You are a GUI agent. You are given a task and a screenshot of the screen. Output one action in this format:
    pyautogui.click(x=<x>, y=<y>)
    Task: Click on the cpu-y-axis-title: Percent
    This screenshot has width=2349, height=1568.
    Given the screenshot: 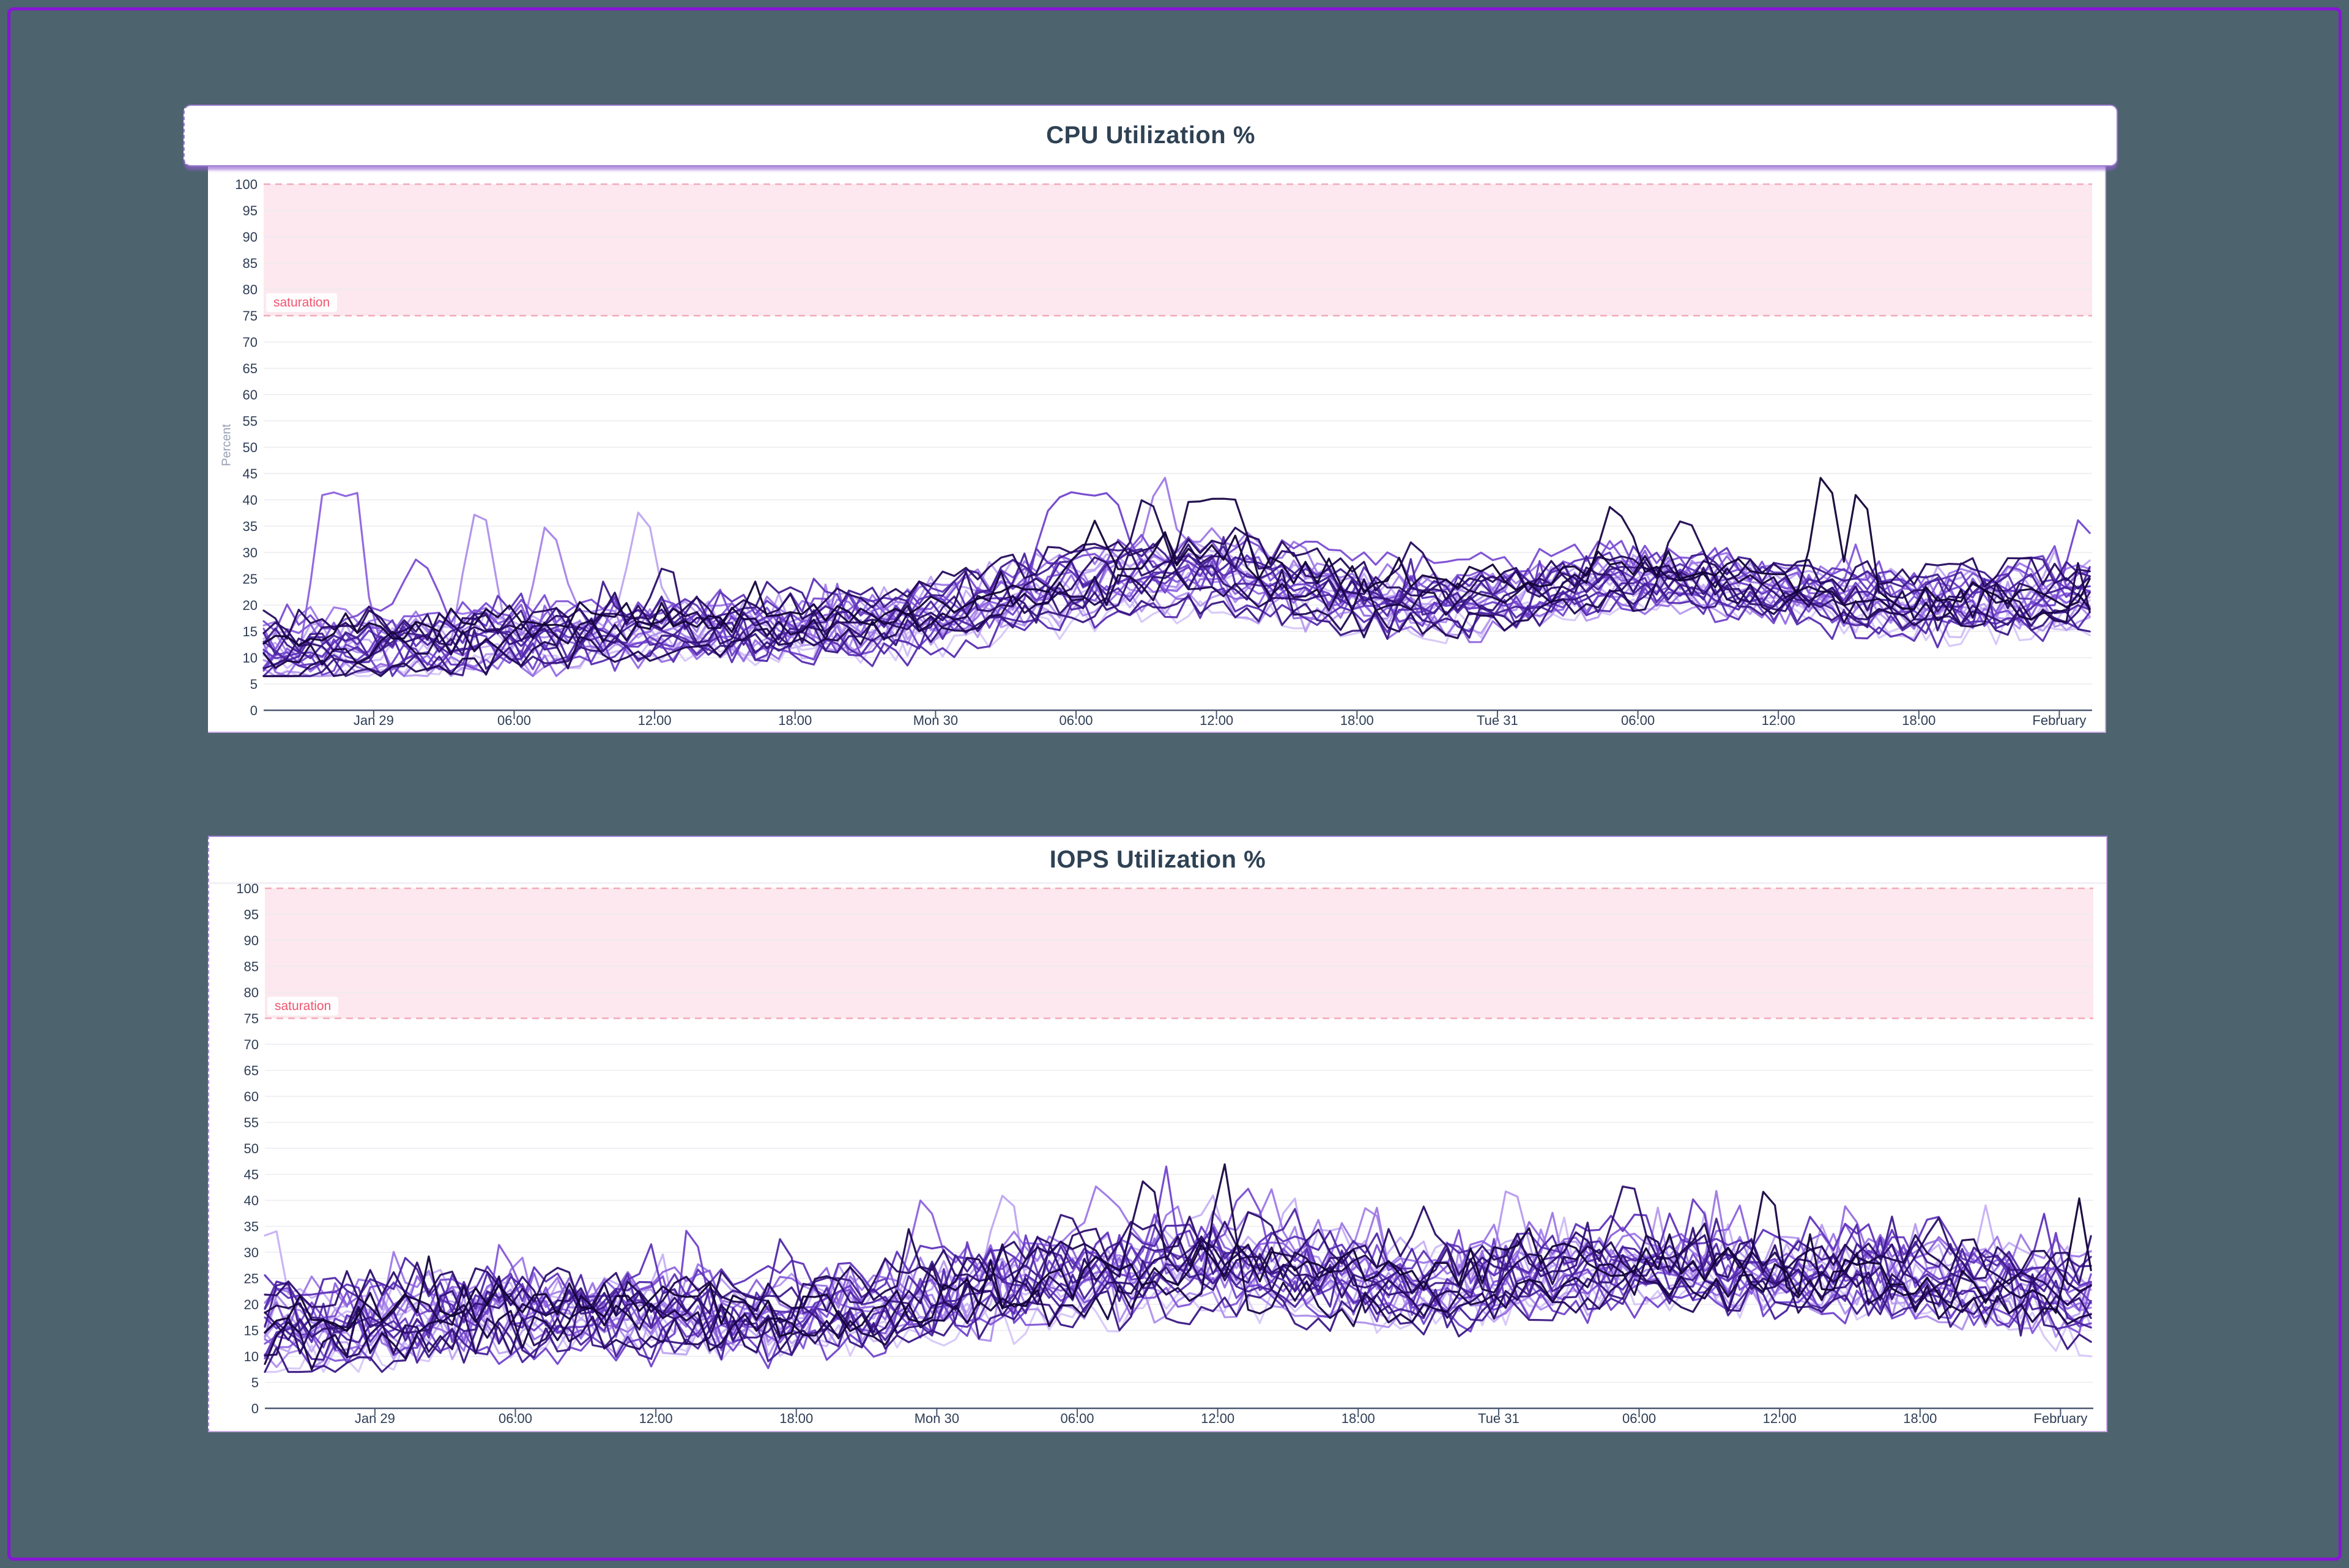 What is the action you would take?
    pyautogui.click(x=227, y=445)
    